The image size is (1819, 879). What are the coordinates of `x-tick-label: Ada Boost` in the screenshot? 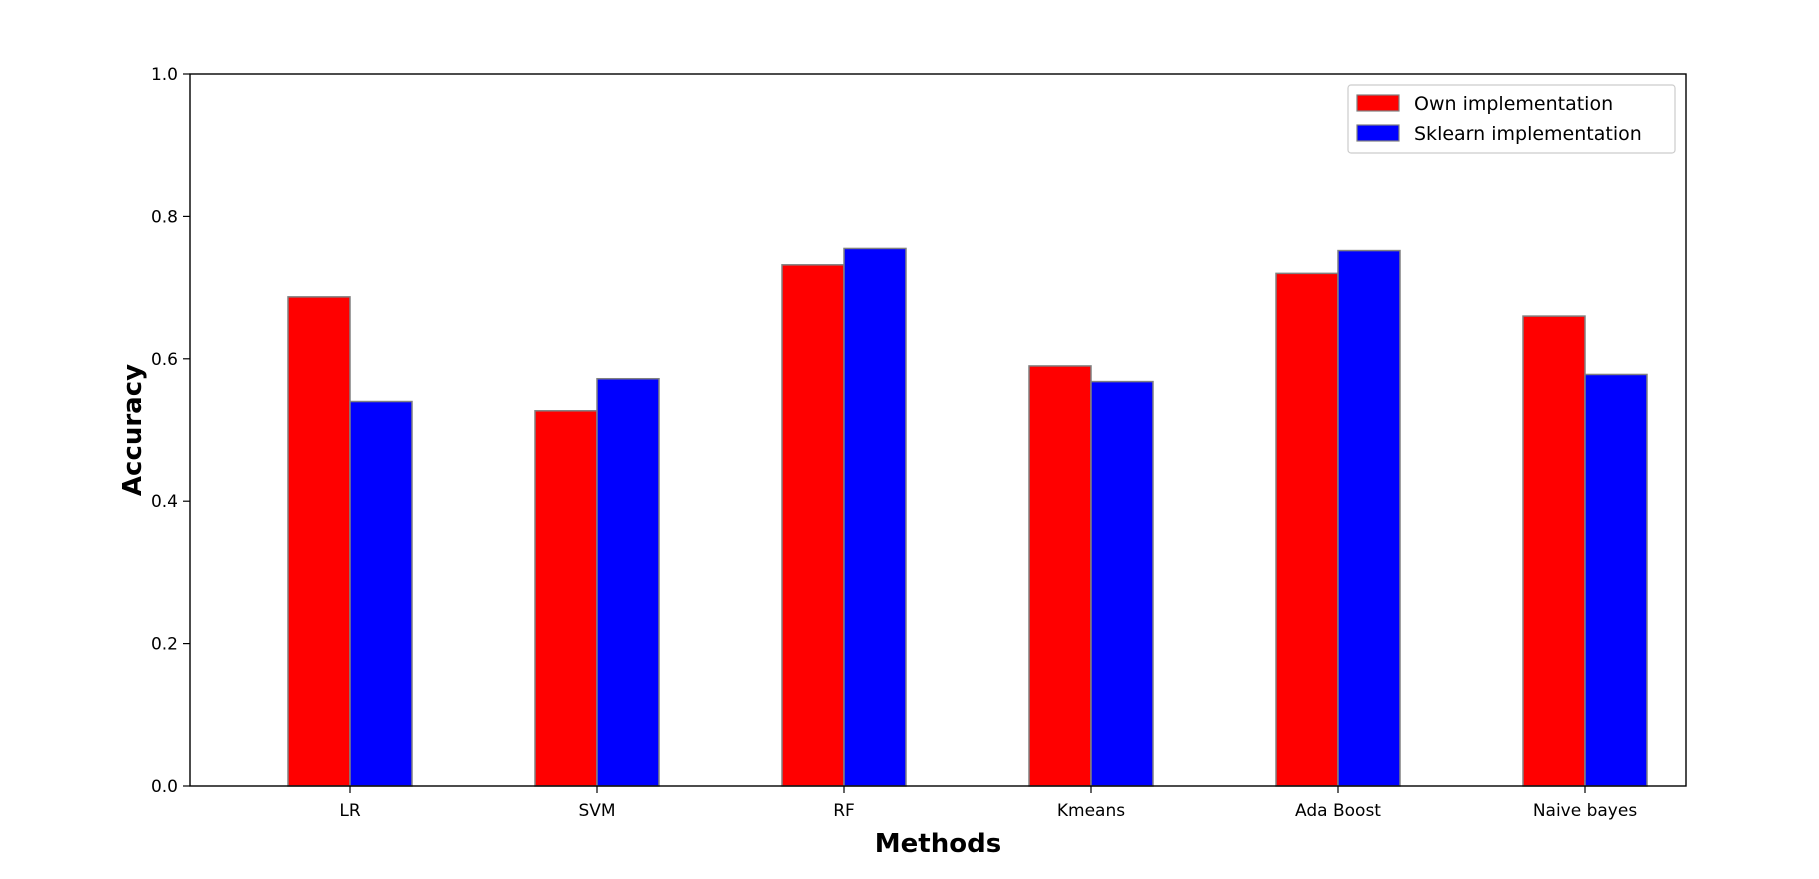 It's located at (1338, 811).